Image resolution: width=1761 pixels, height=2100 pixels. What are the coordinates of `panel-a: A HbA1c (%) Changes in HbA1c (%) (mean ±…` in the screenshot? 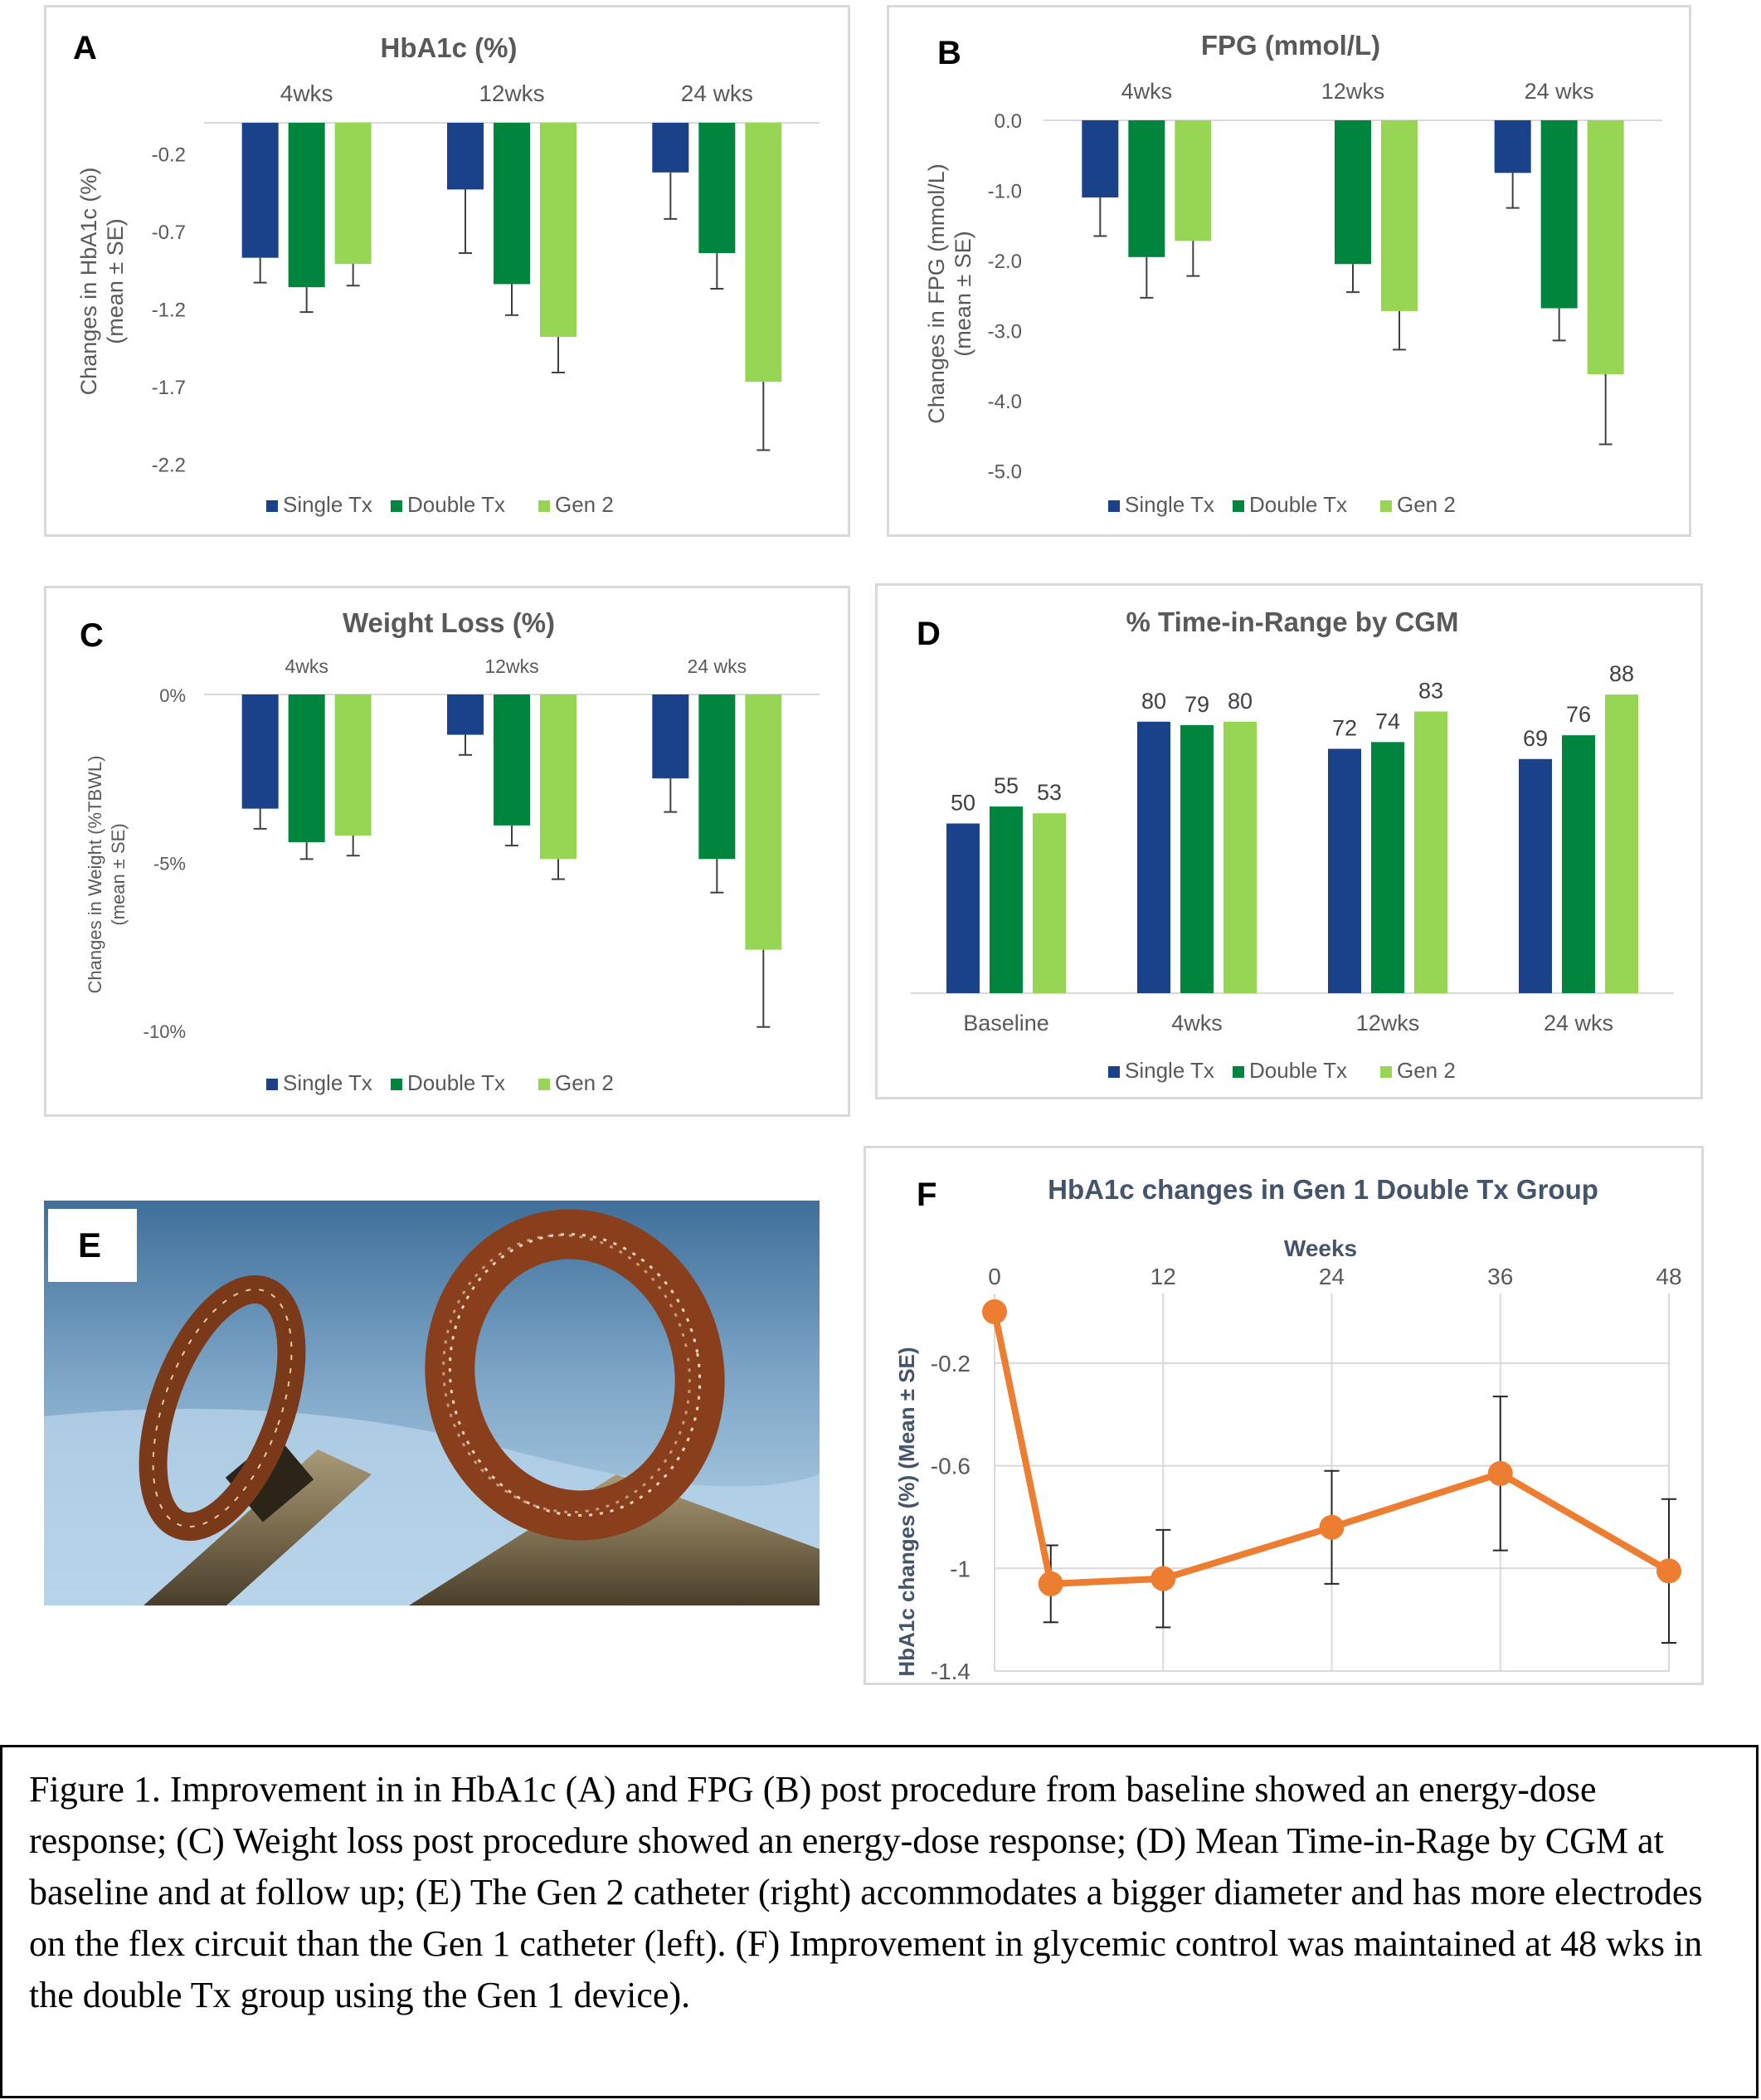 It's located at (447, 271).